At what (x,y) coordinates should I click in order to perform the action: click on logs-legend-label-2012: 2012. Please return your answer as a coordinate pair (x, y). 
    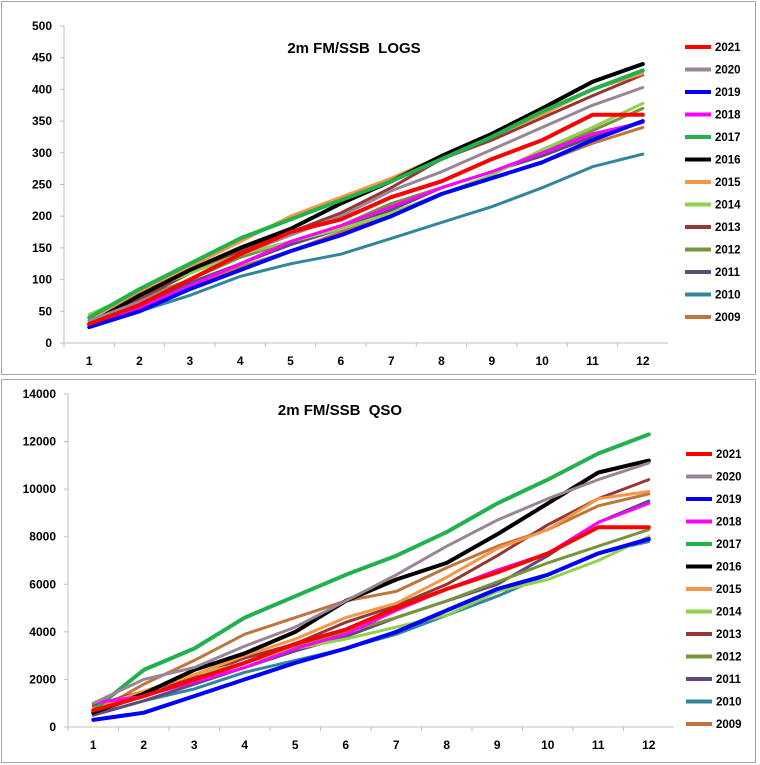
    Looking at the image, I should click on (728, 251).